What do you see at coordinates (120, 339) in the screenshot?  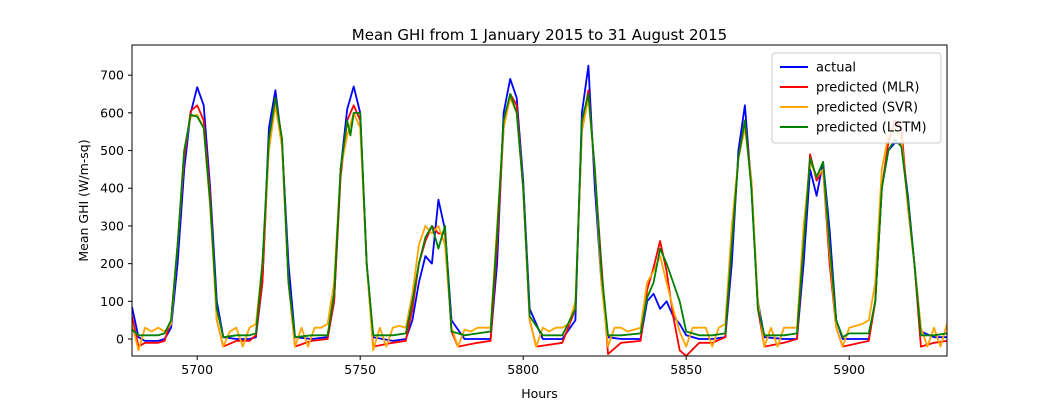 I see `y-tick-label: 0` at bounding box center [120, 339].